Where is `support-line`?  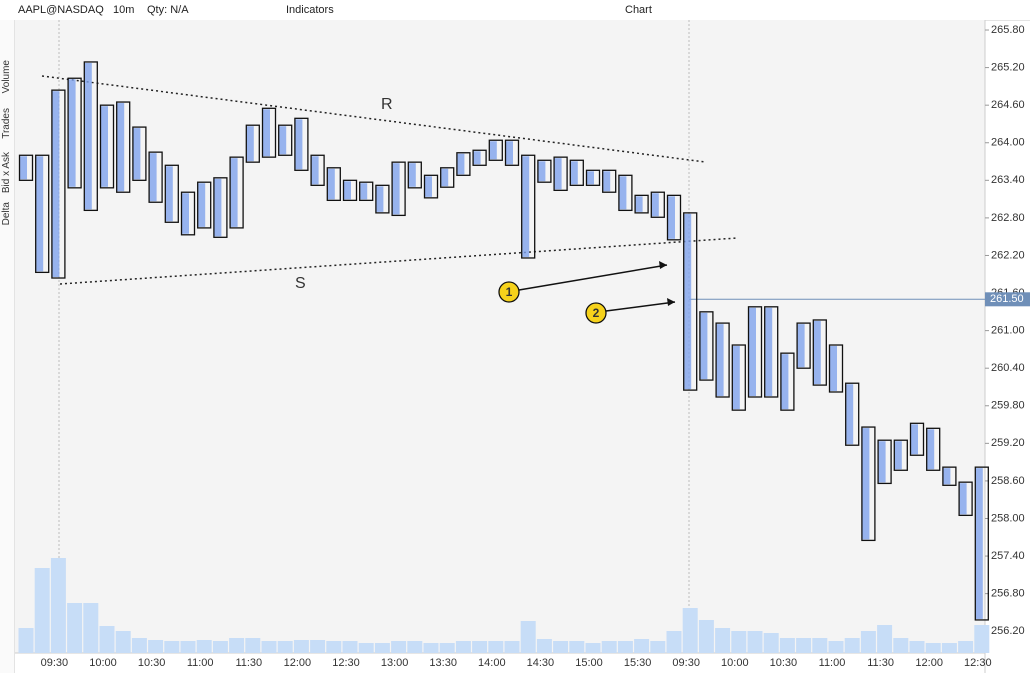
support-line is located at coordinates (398, 261).